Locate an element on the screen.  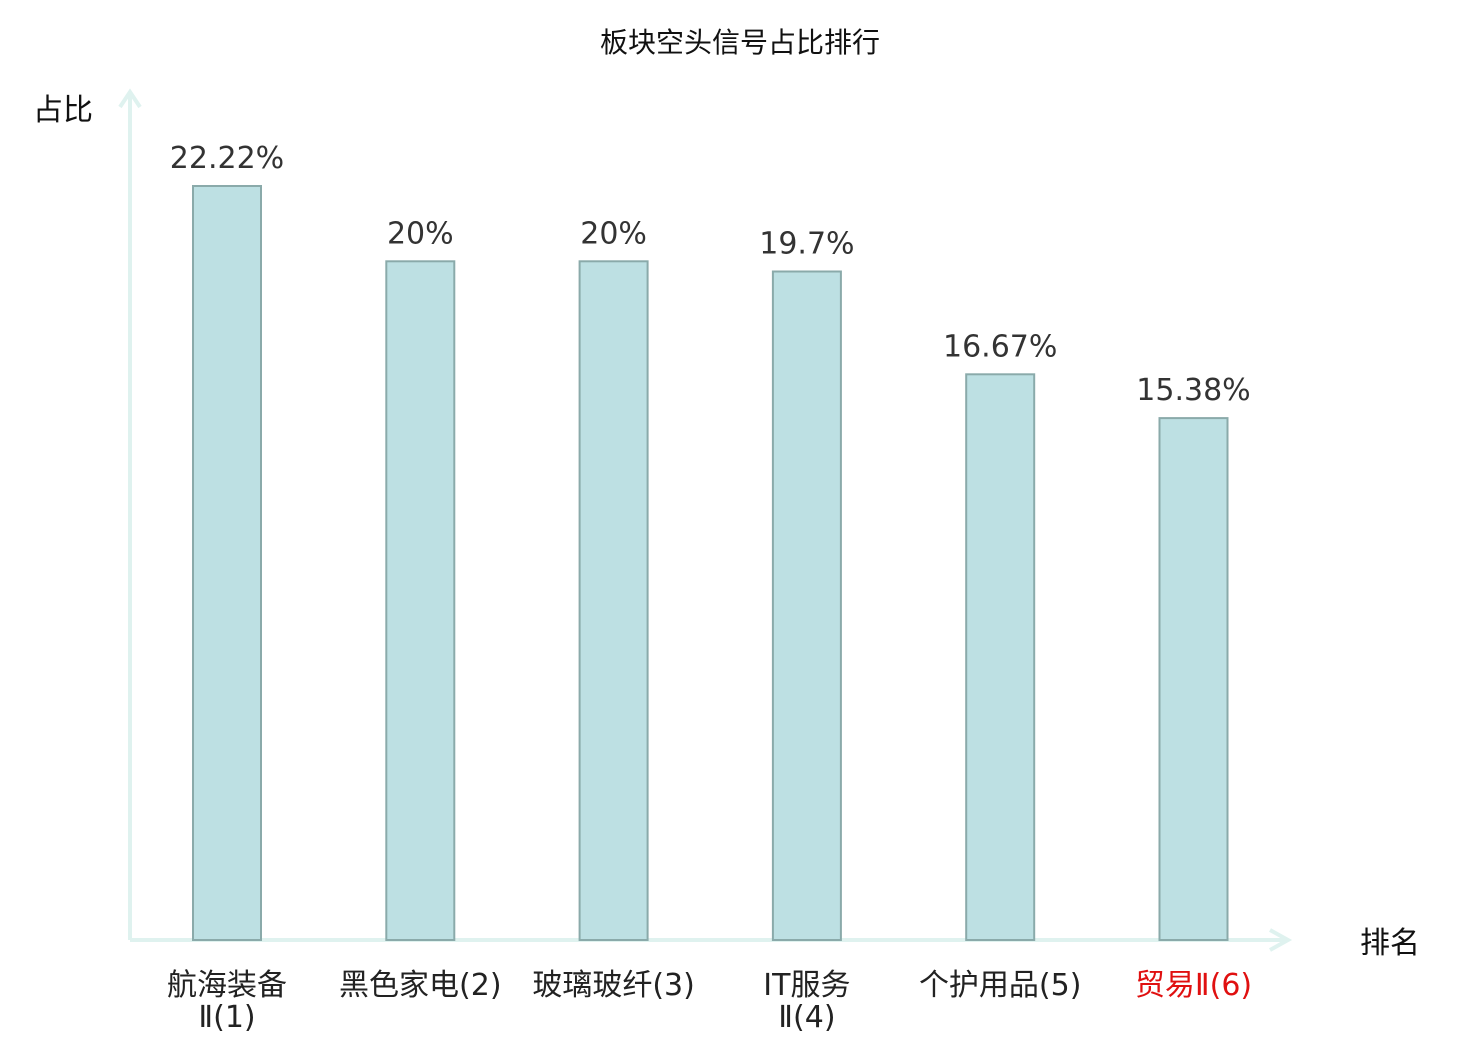
value-label-1: 22.22% is located at coordinates (227, 158).